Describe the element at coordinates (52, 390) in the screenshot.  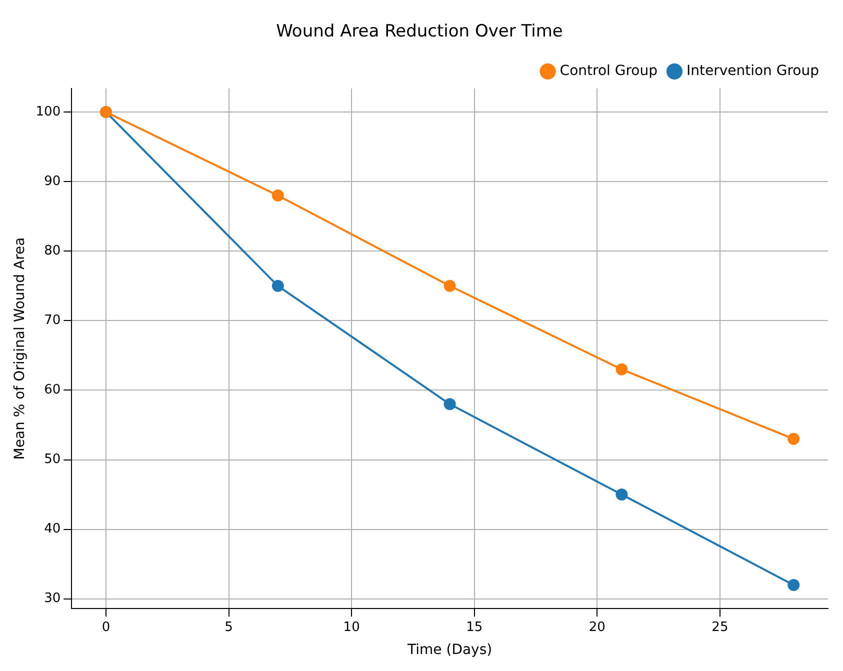
I see `y-tick-label: 60` at that location.